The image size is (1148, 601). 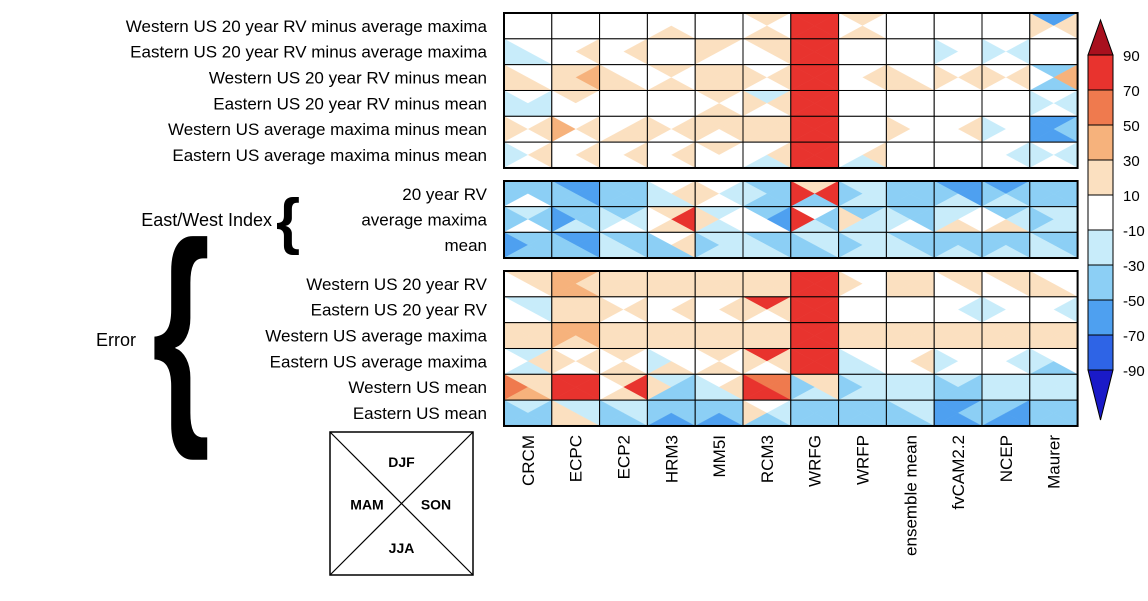 I want to click on brace-icon: {, so click(x=288, y=221).